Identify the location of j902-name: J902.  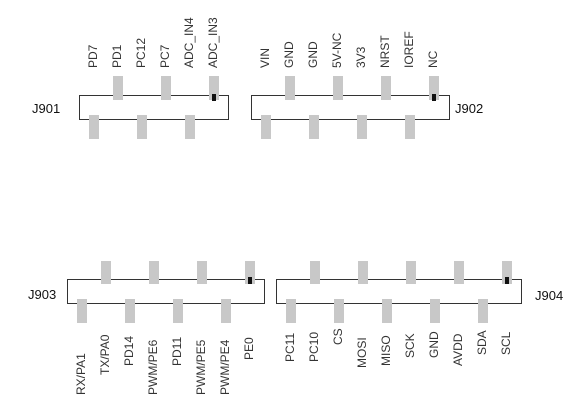
(469, 108).